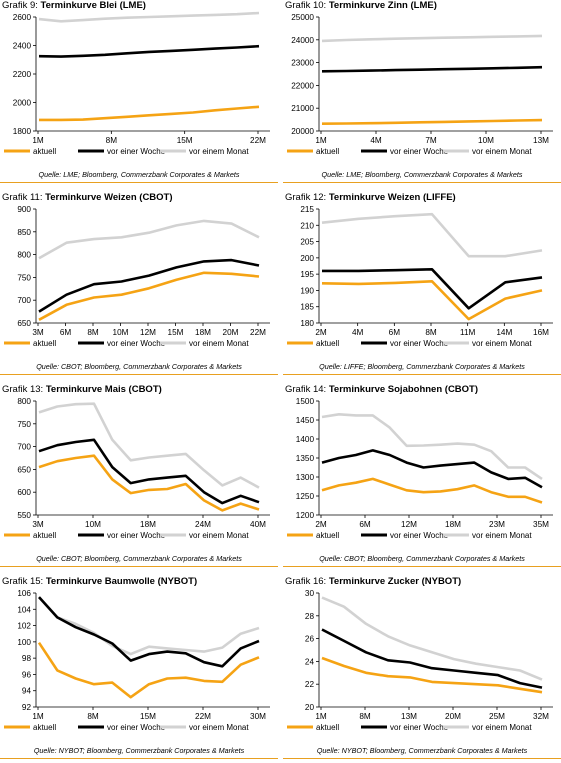 This screenshot has height=763, width=561. I want to click on y-tick-label: 800, so click(24, 401).